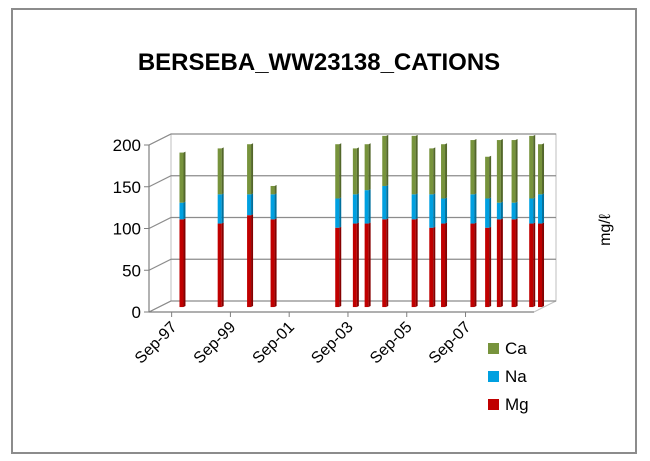 The image size is (650, 461). I want to click on x-tick-label: Sep-07, so click(450, 343).